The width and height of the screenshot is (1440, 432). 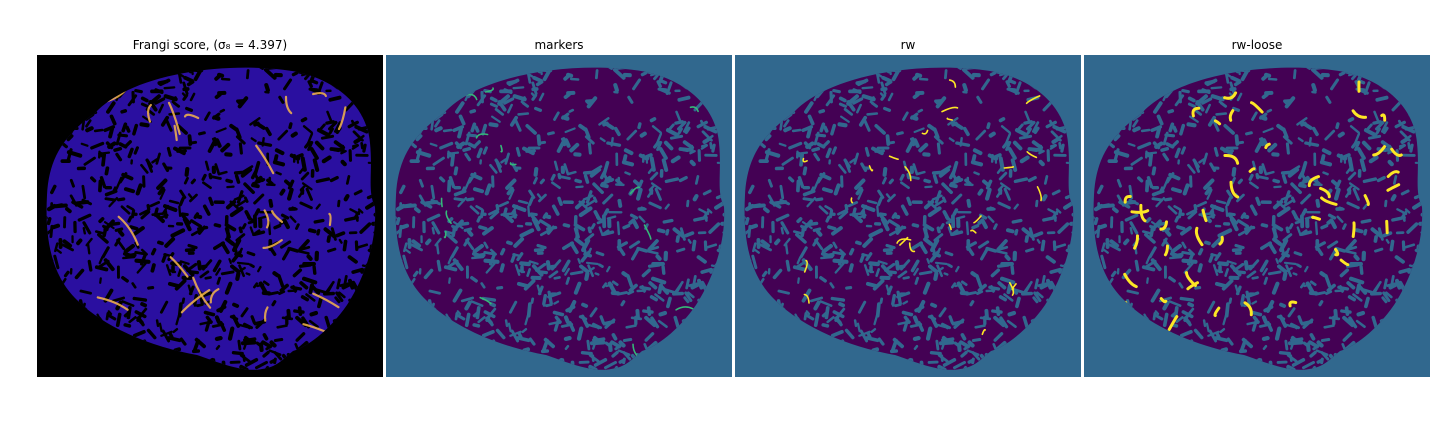 I want to click on panel-title: rw, so click(x=908, y=45).